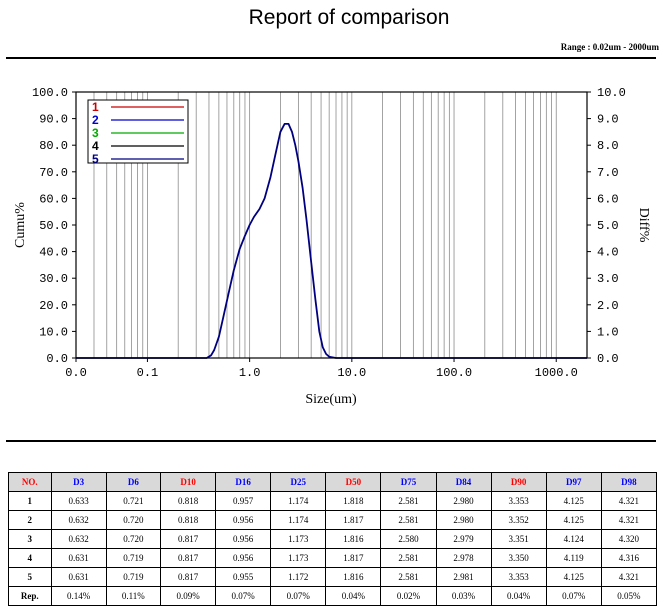 This screenshot has height=616, width=671. I want to click on y-tick-label-right: 3.0, so click(608, 279).